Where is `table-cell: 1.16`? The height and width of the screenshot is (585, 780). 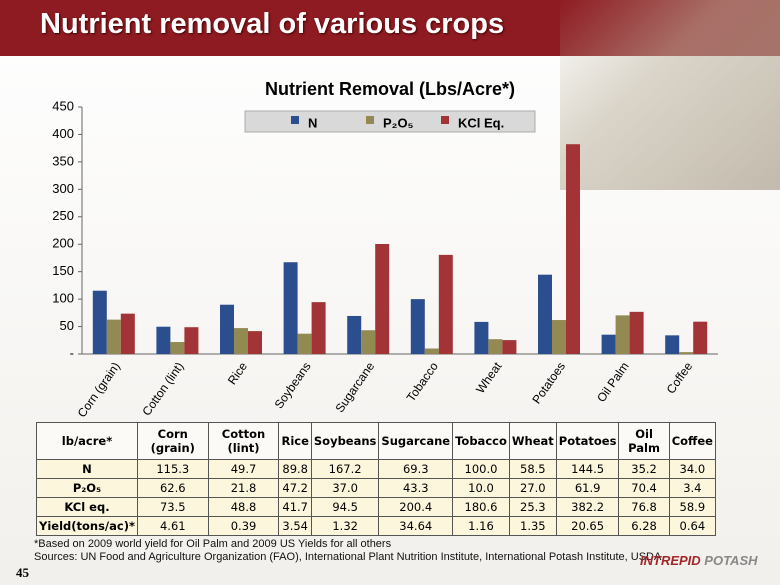
table-cell: 1.16 is located at coordinates (481, 526).